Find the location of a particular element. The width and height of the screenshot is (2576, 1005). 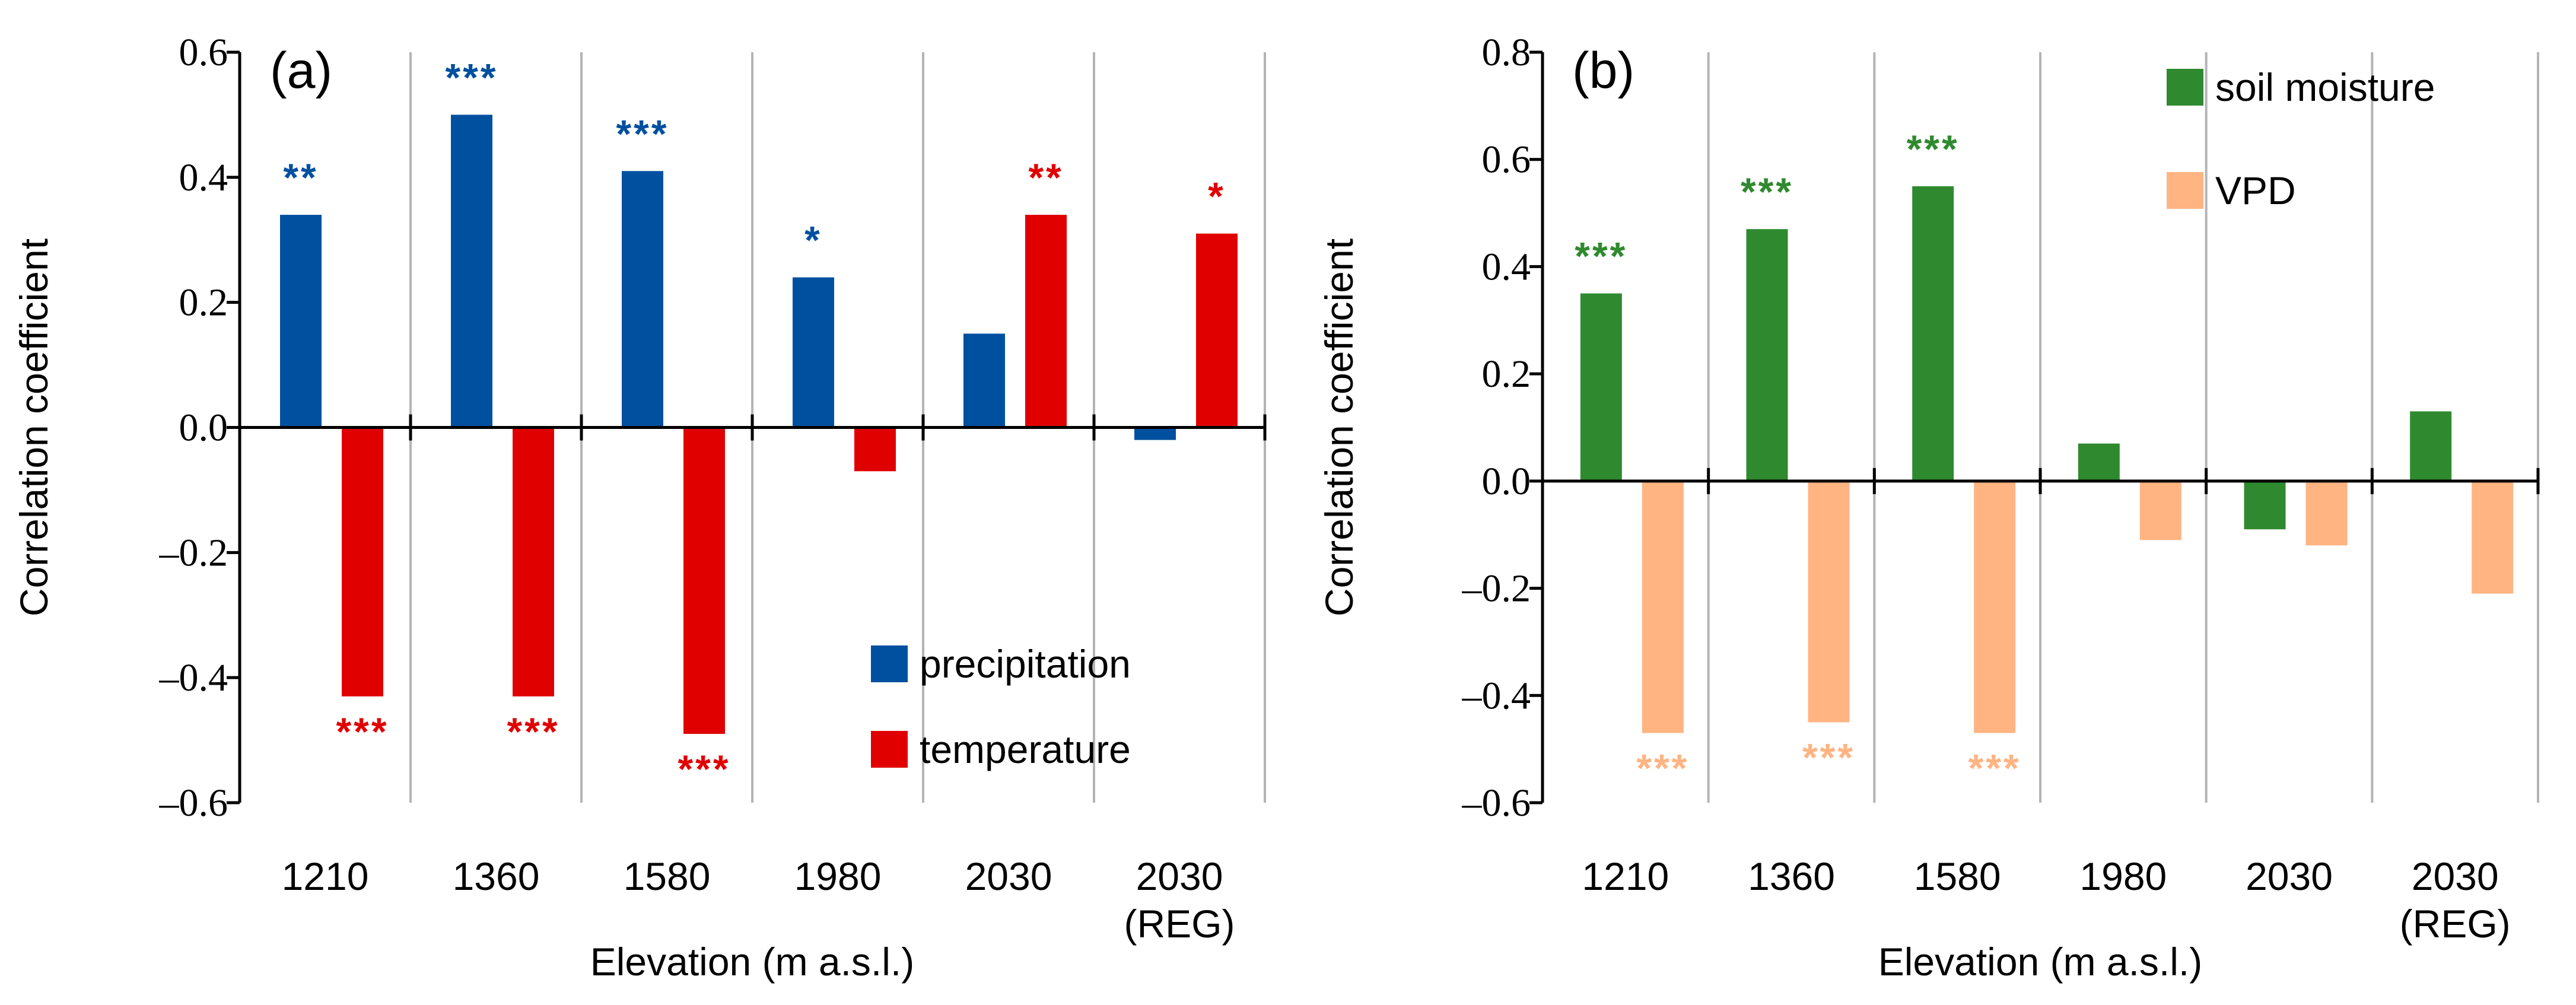

legend: soil moisture VPD is located at coordinates (2301, 138).